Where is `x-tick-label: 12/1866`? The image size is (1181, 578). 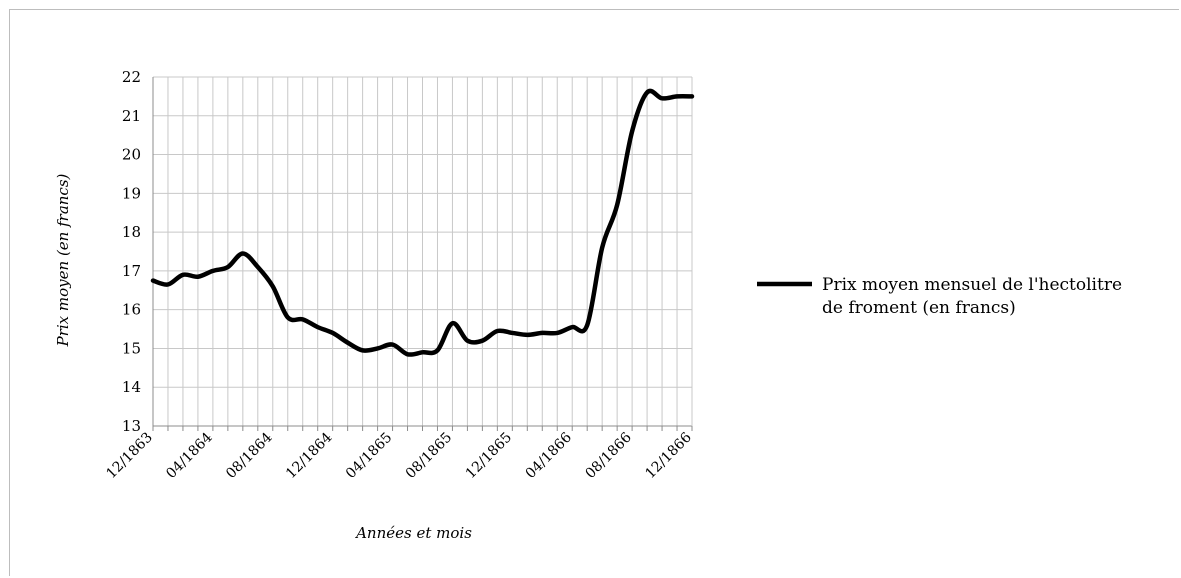 x-tick-label: 12/1866 is located at coordinates (668, 455).